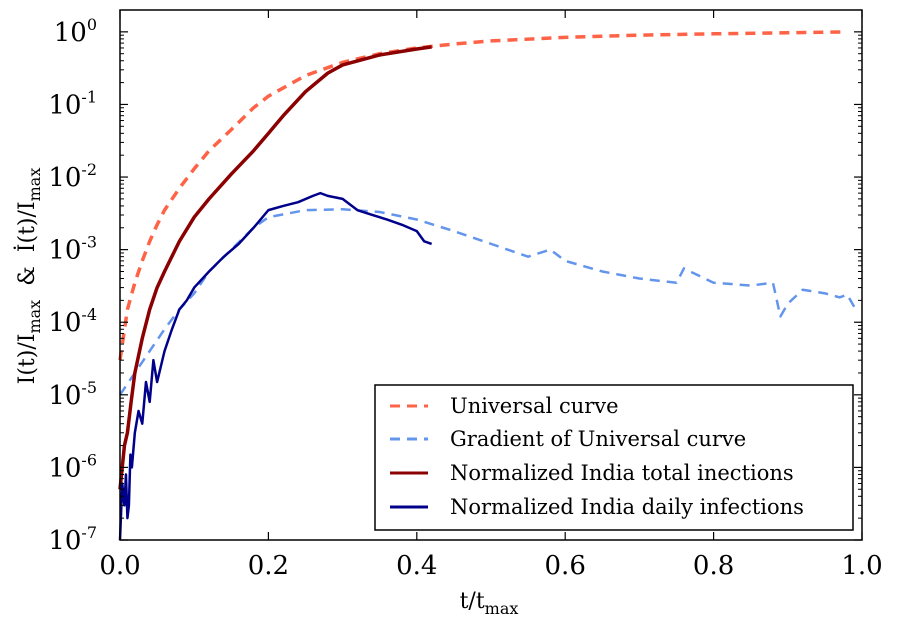 Image resolution: width=898 pixels, height=619 pixels. I want to click on y-tick-label: 10⁻¹, so click(72, 103).